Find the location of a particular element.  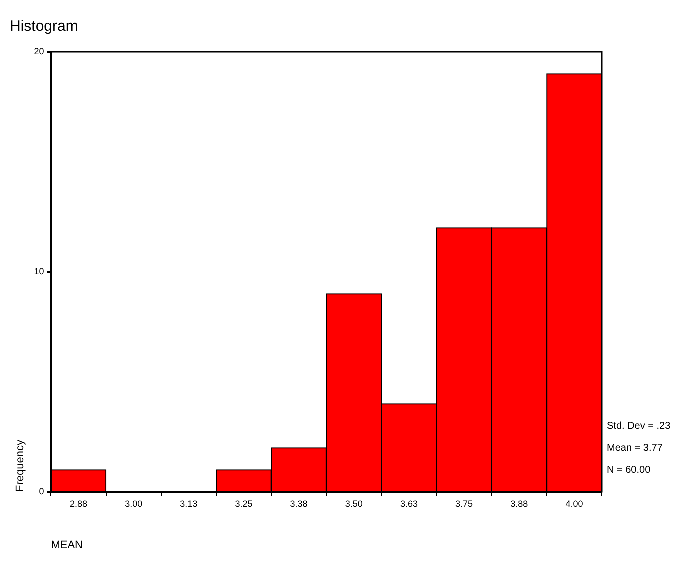

x-tick-label: 2.88 is located at coordinates (79, 503).